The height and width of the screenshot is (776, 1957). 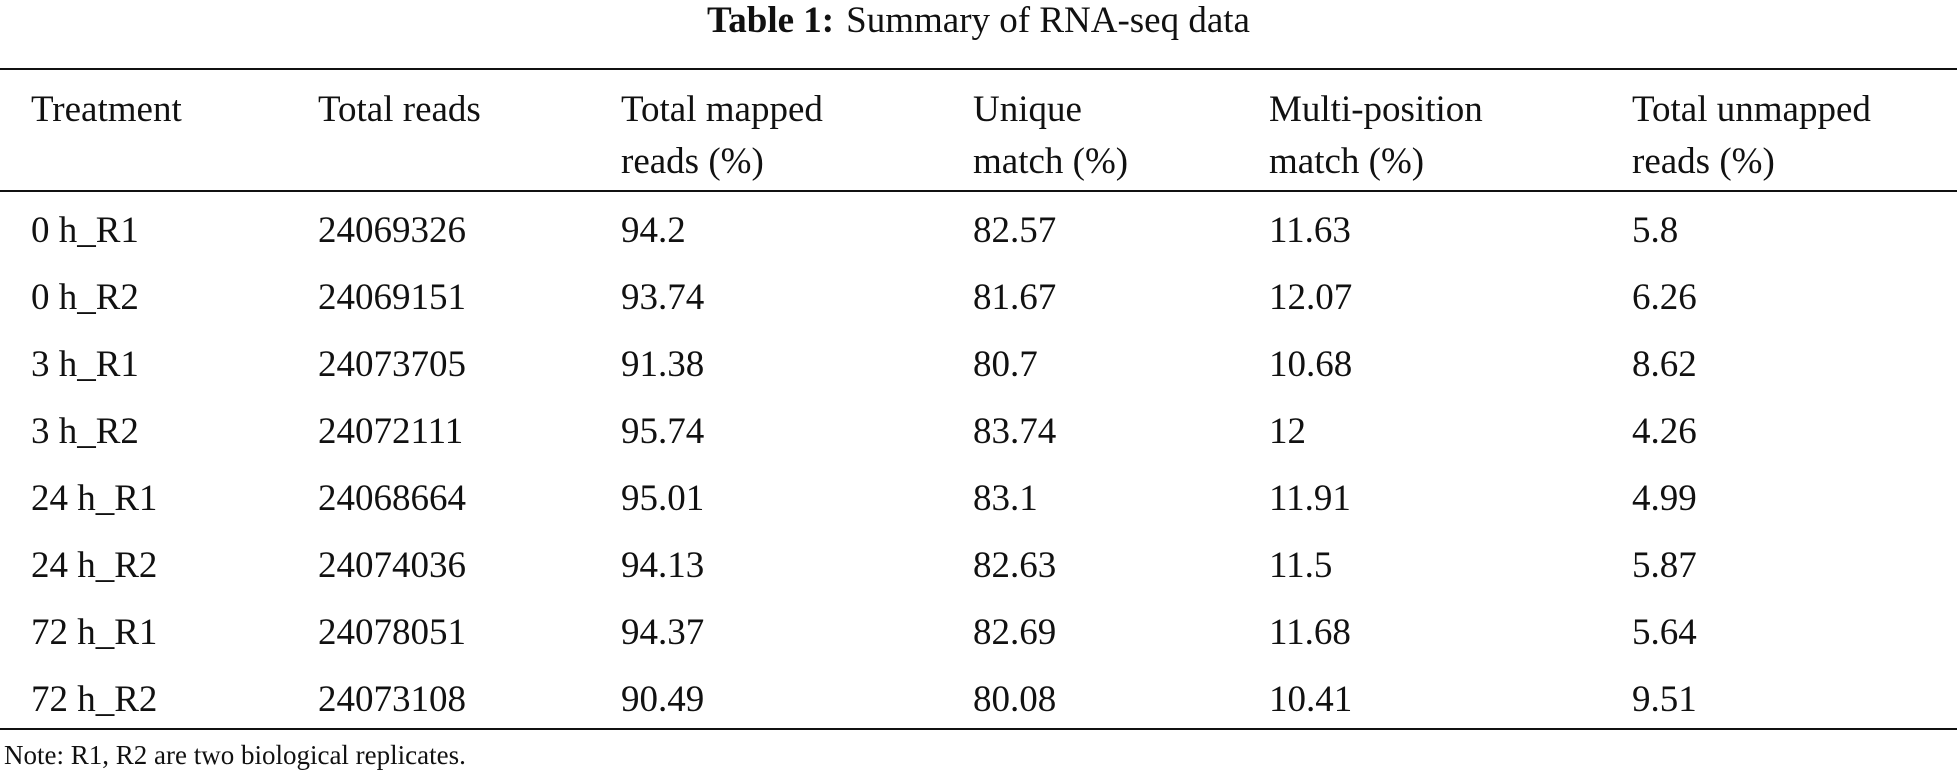 What do you see at coordinates (1005, 364) in the screenshot?
I see `table-cell: 80.7` at bounding box center [1005, 364].